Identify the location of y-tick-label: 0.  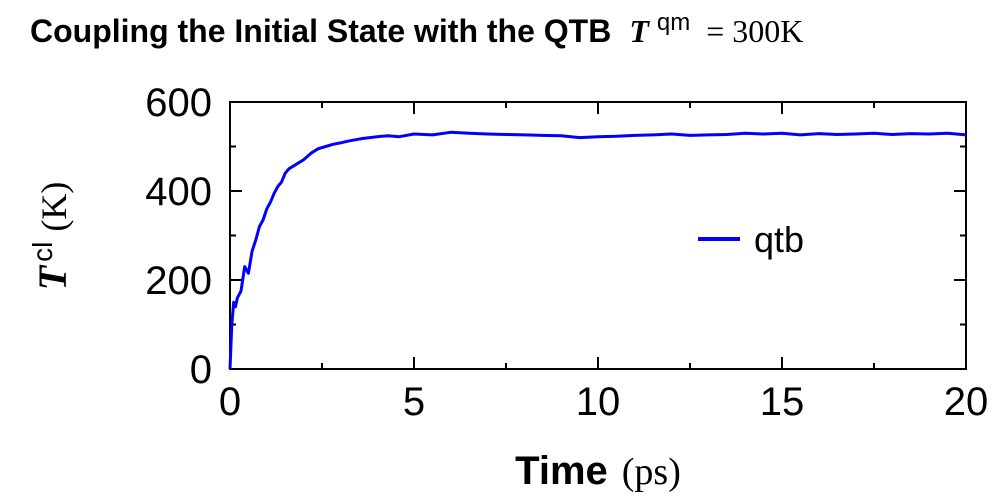
(201, 370).